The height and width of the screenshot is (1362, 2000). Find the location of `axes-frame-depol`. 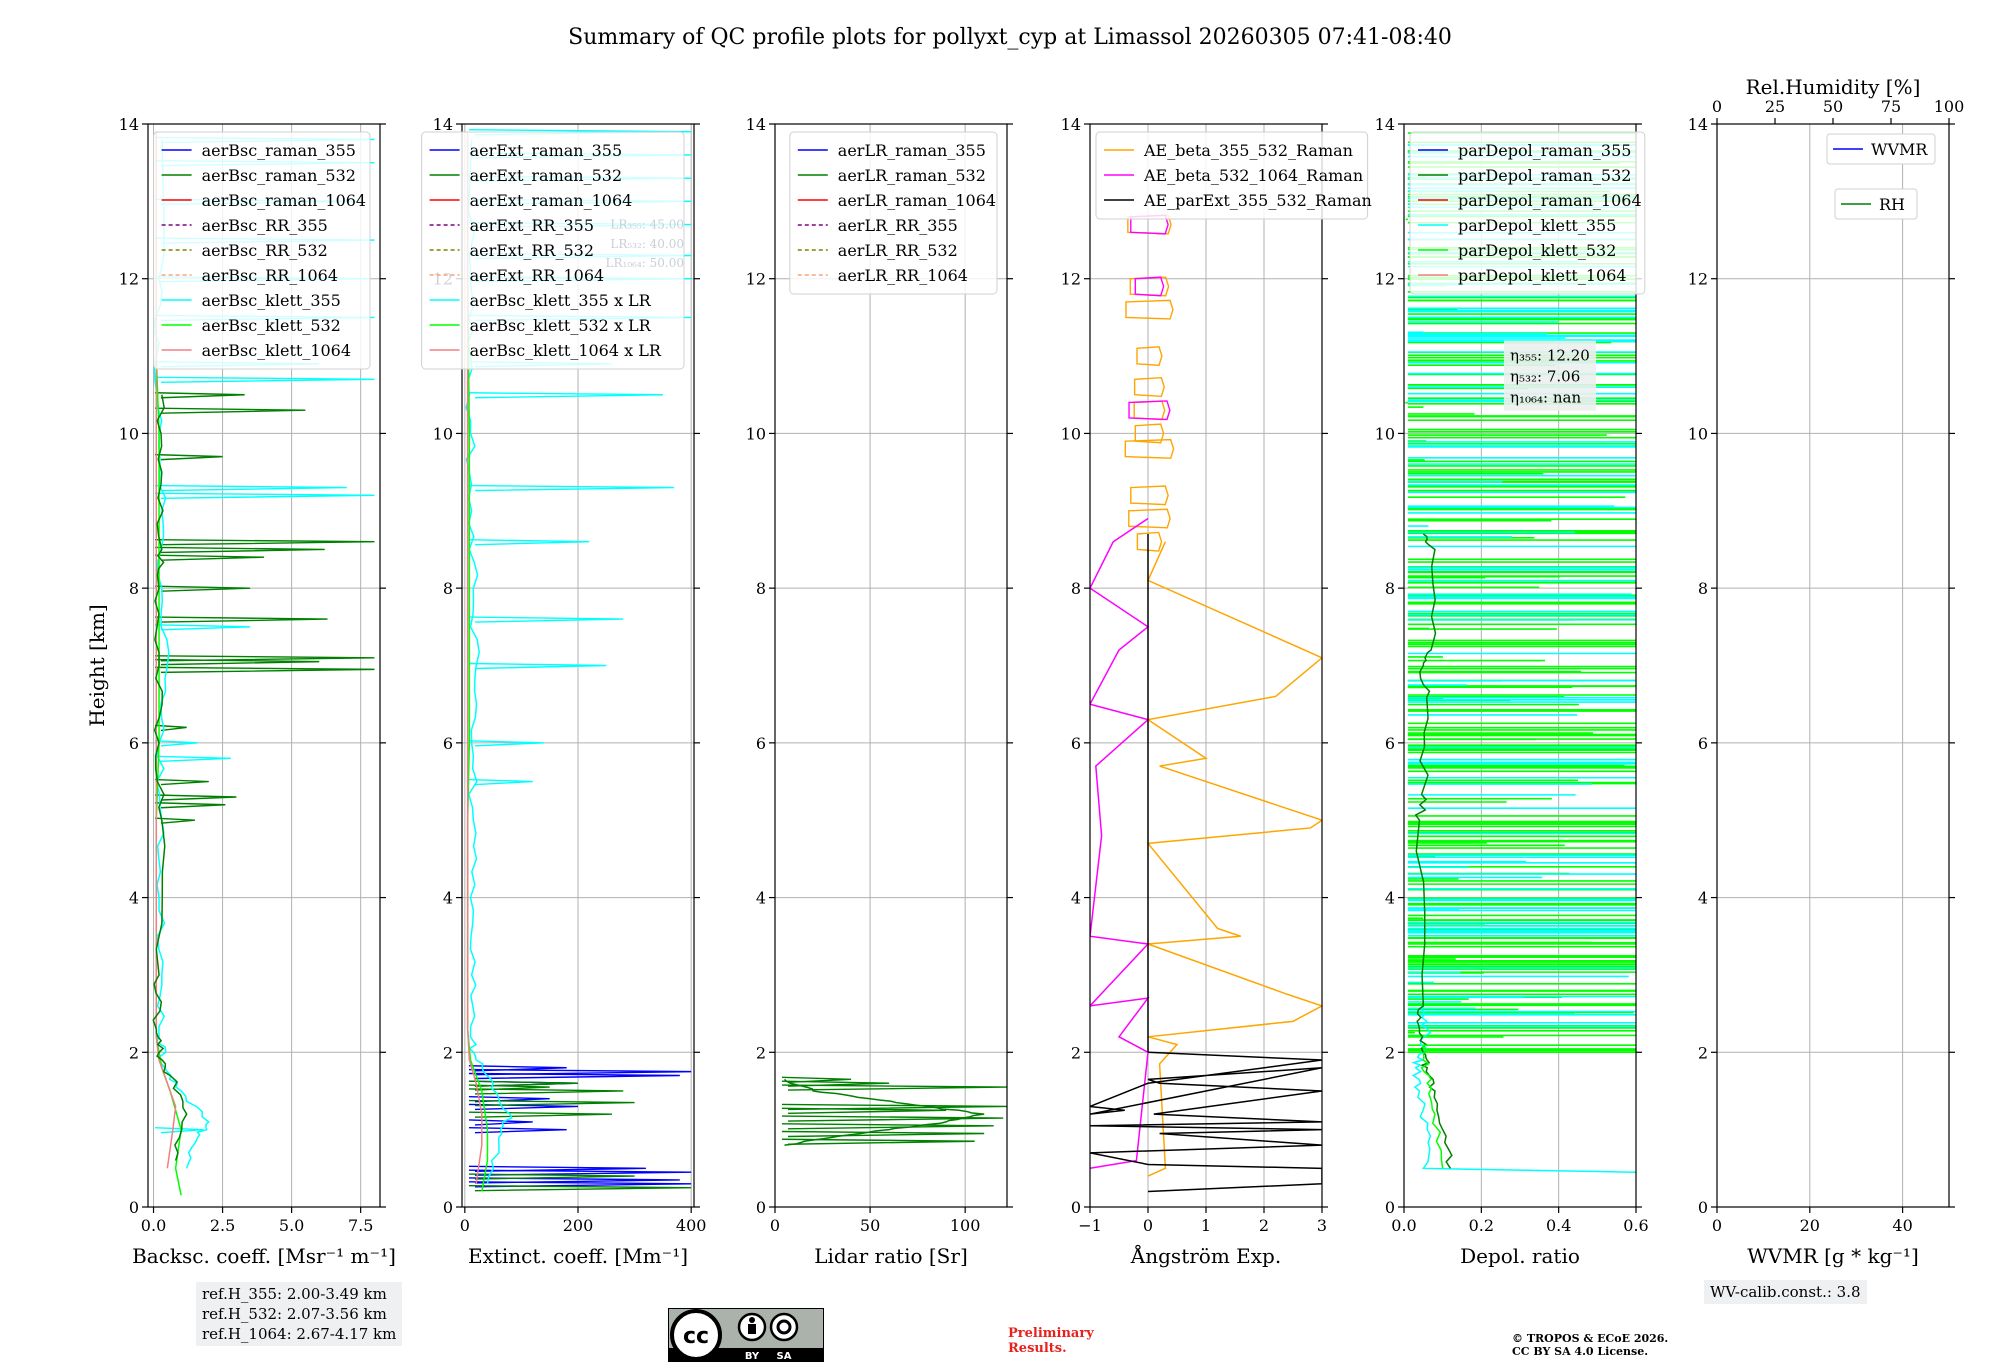

axes-frame-depol is located at coordinates (1520, 665).